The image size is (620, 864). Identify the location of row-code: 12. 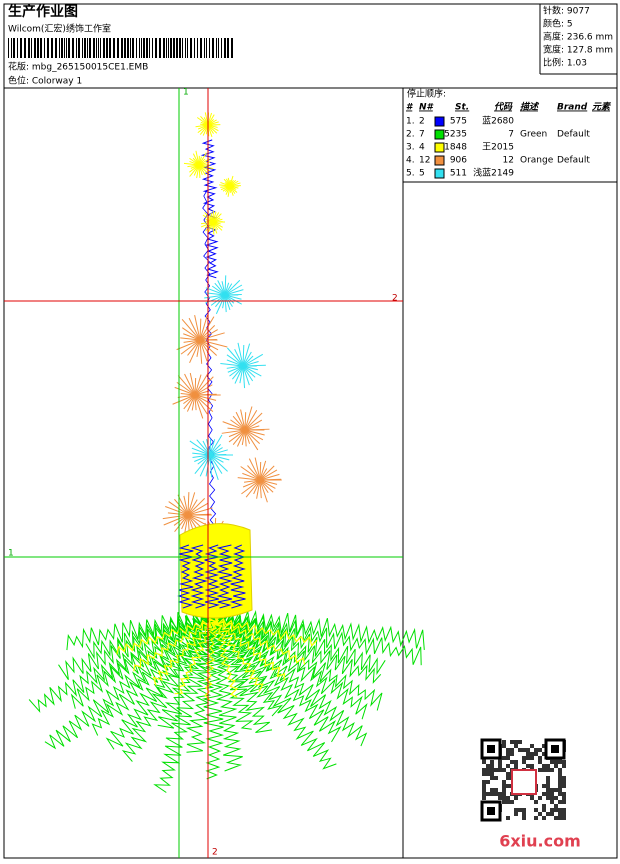
(508, 161).